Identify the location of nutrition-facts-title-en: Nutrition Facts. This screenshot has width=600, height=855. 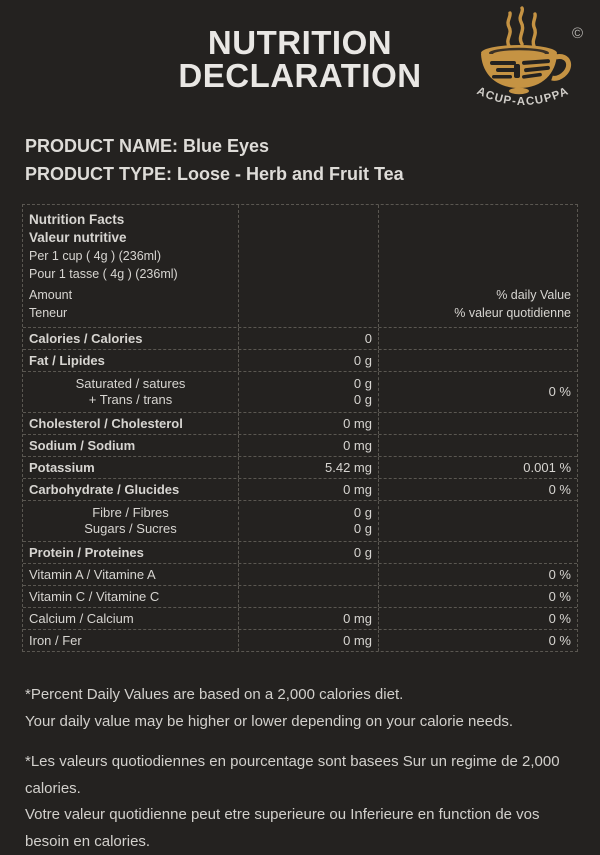
(130, 220).